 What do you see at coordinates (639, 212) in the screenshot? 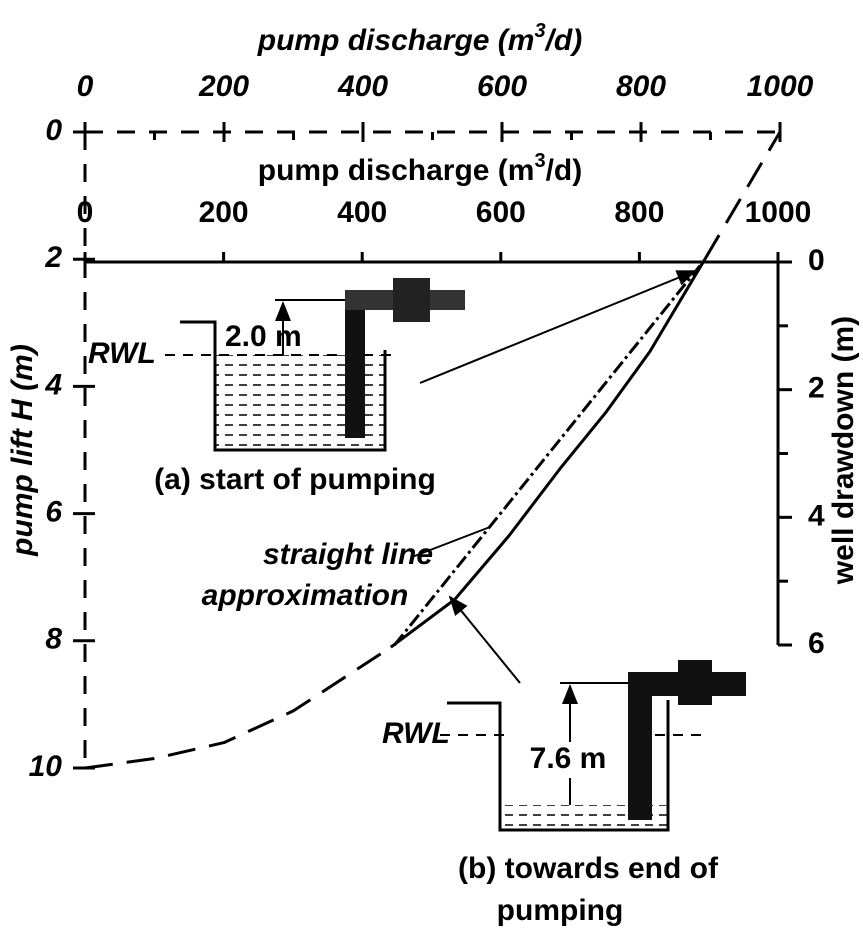
I see `x2-tick-label: 800` at bounding box center [639, 212].